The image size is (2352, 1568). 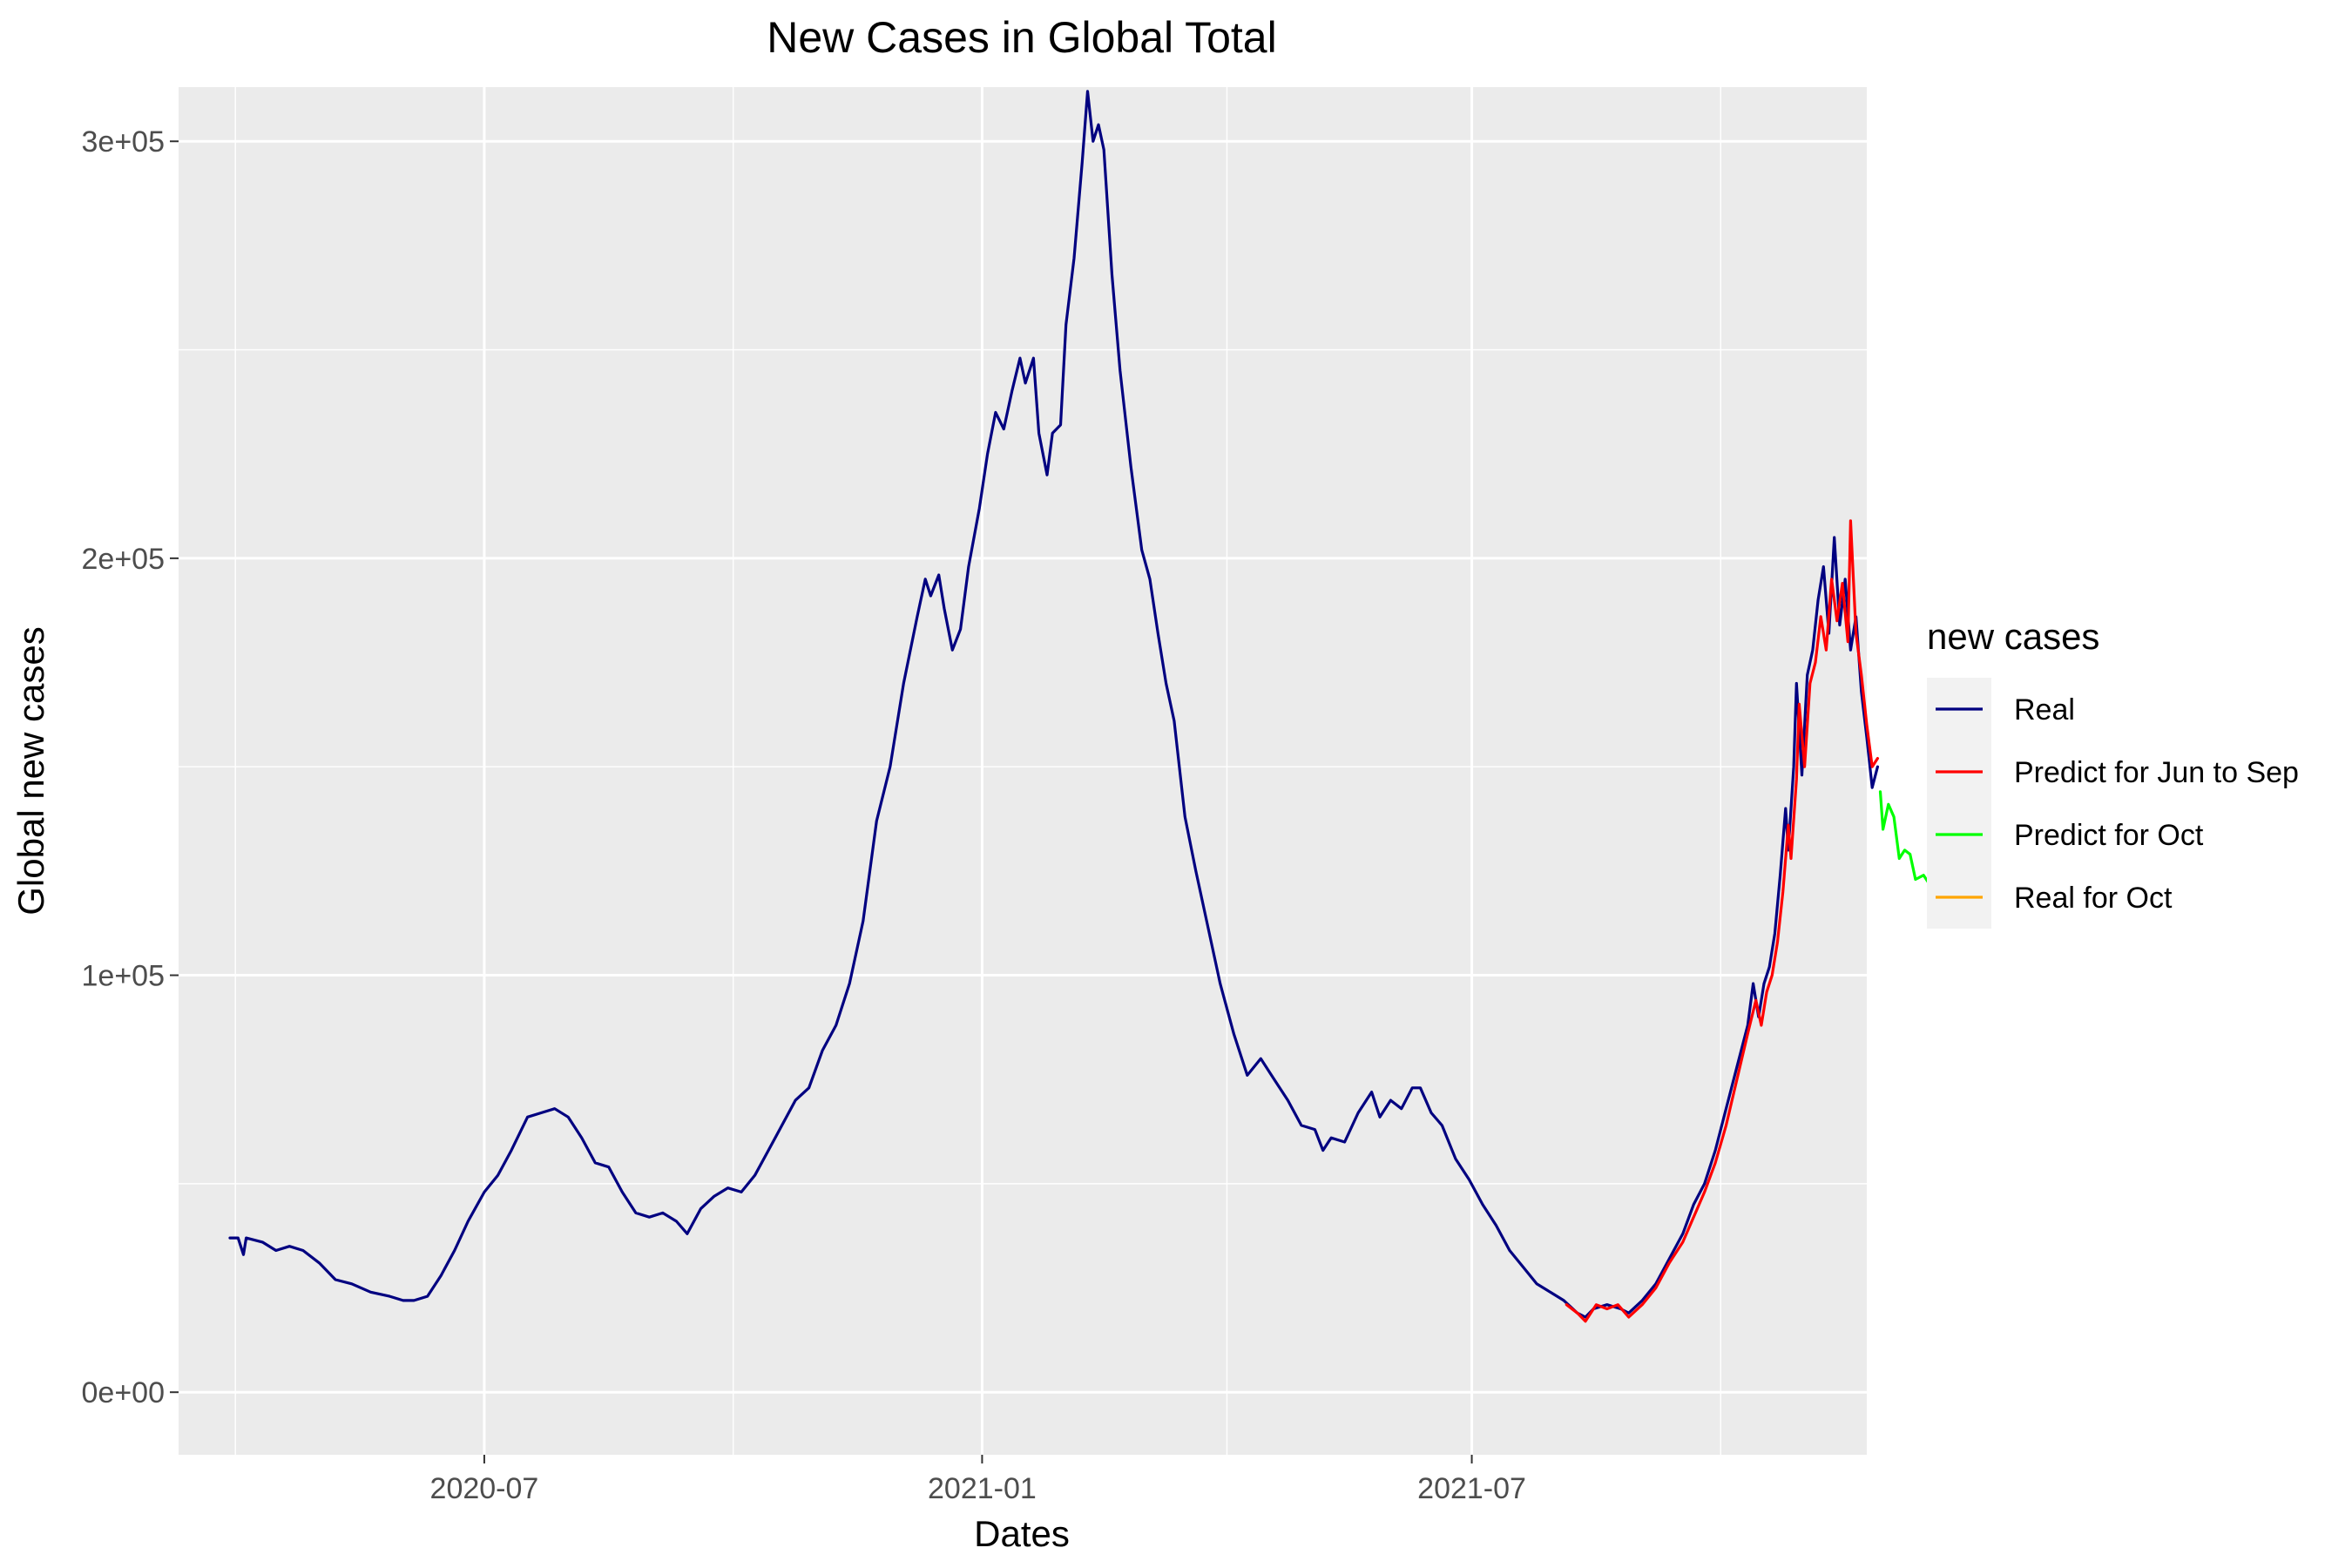 I want to click on legend-label: Real for Oct, so click(x=2093, y=898).